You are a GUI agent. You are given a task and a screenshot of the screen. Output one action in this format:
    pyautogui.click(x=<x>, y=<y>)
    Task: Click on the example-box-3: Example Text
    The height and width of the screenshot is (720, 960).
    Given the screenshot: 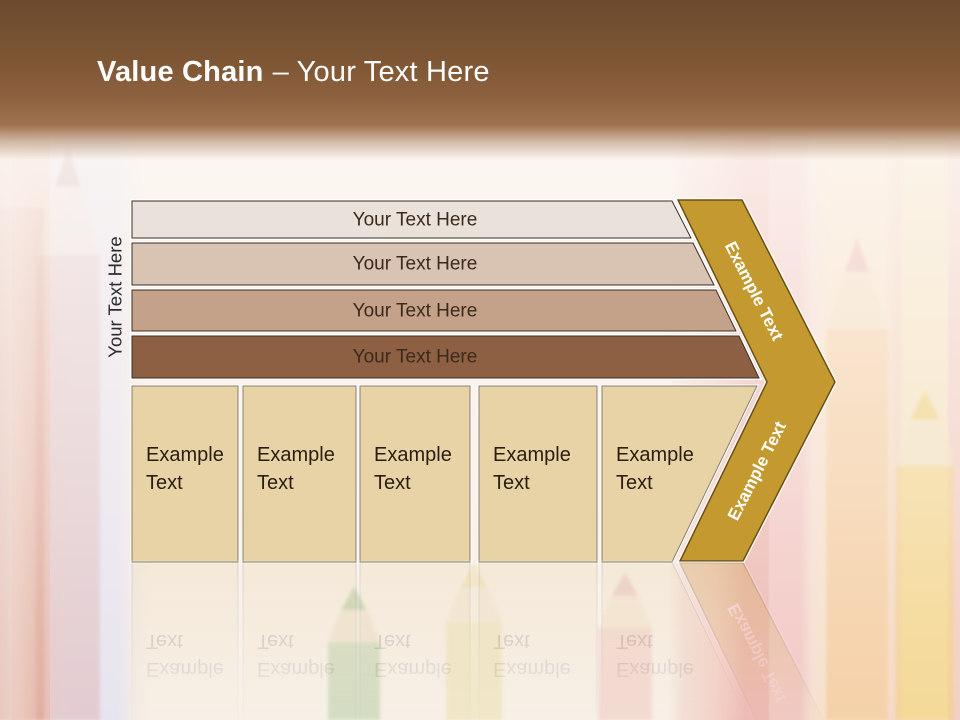 What is the action you would take?
    pyautogui.click(x=415, y=474)
    